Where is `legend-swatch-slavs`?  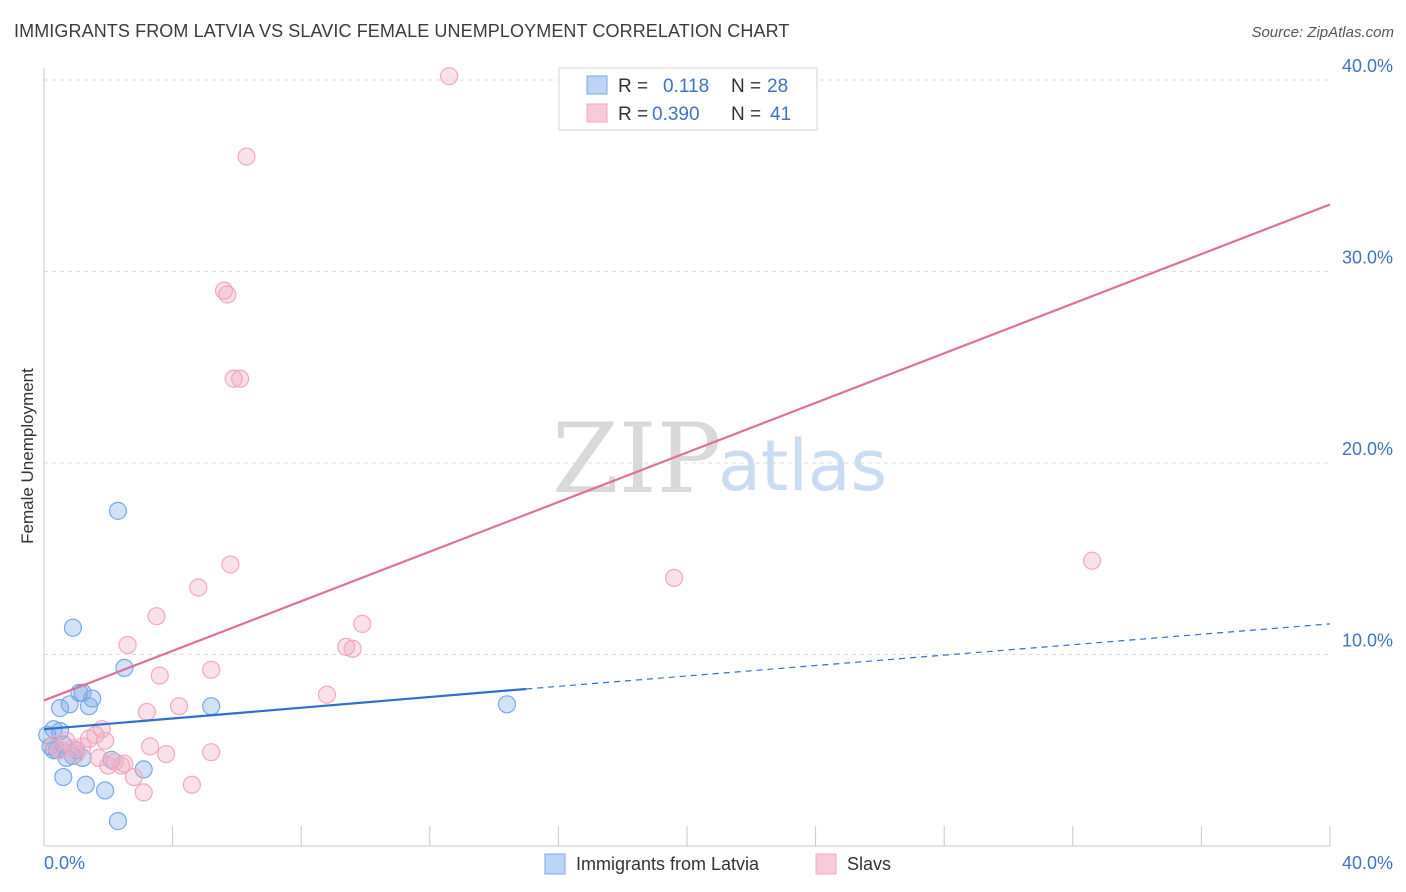
legend-swatch-slavs is located at coordinates (597, 113).